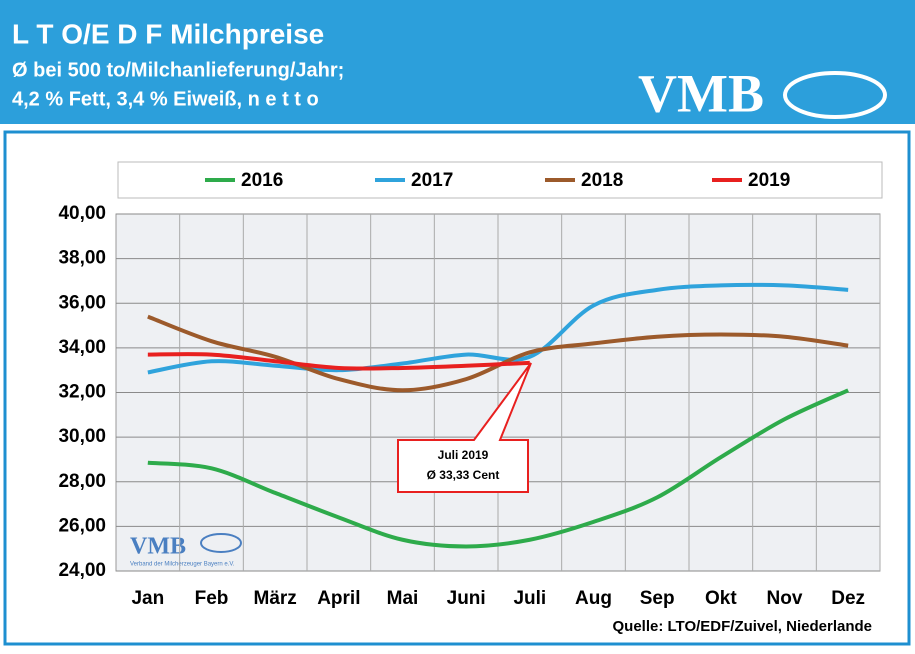 This screenshot has width=915, height=654. I want to click on x-tick-label: April, so click(338, 598).